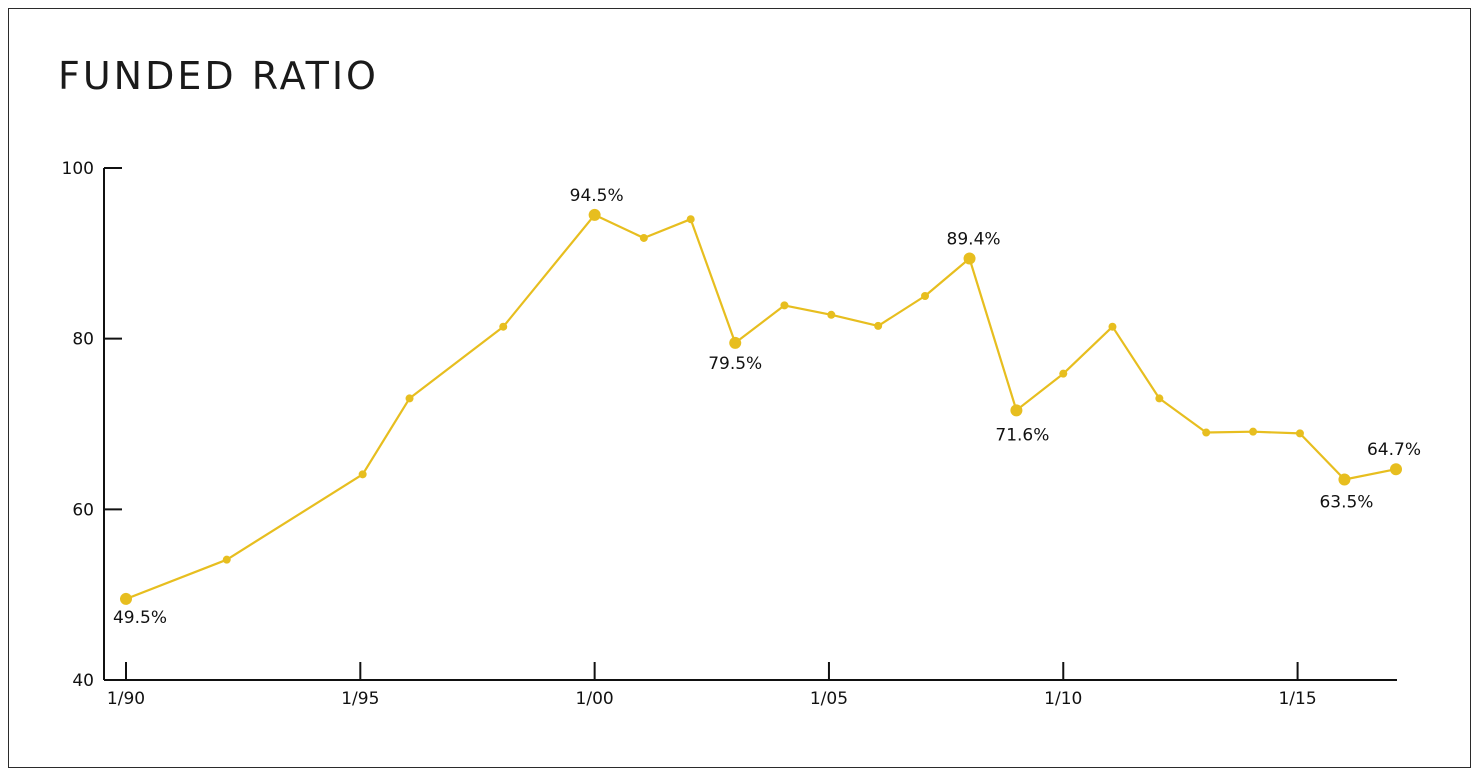  What do you see at coordinates (829, 699) in the screenshot?
I see `x-tick-label: 1/05` at bounding box center [829, 699].